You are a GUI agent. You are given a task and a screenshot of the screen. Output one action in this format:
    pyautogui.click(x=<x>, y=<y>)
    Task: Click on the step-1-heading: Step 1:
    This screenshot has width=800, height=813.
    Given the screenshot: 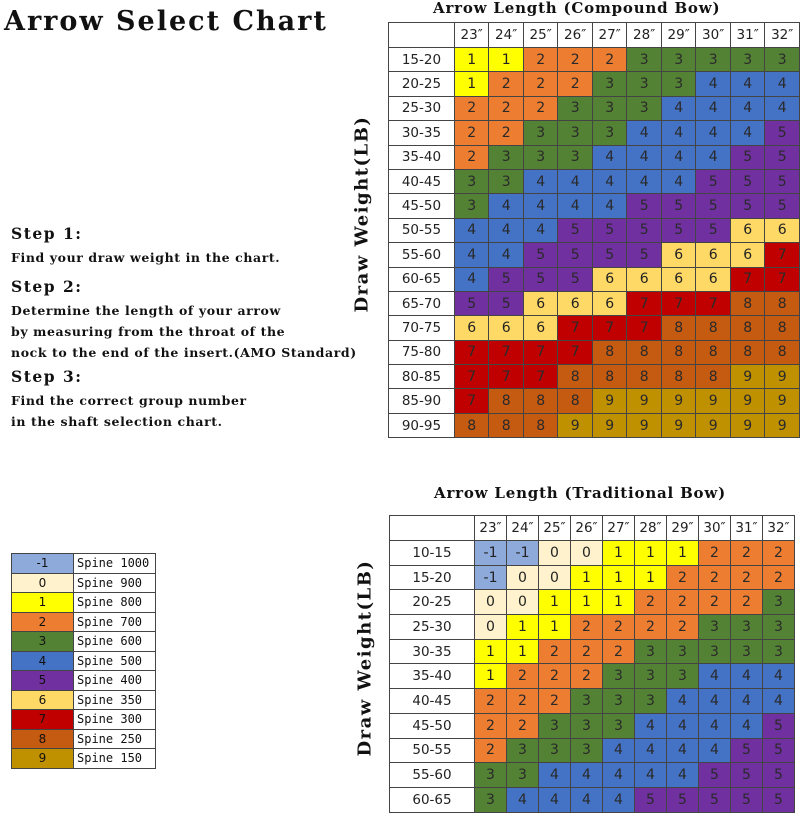 What is the action you would take?
    pyautogui.click(x=47, y=233)
    